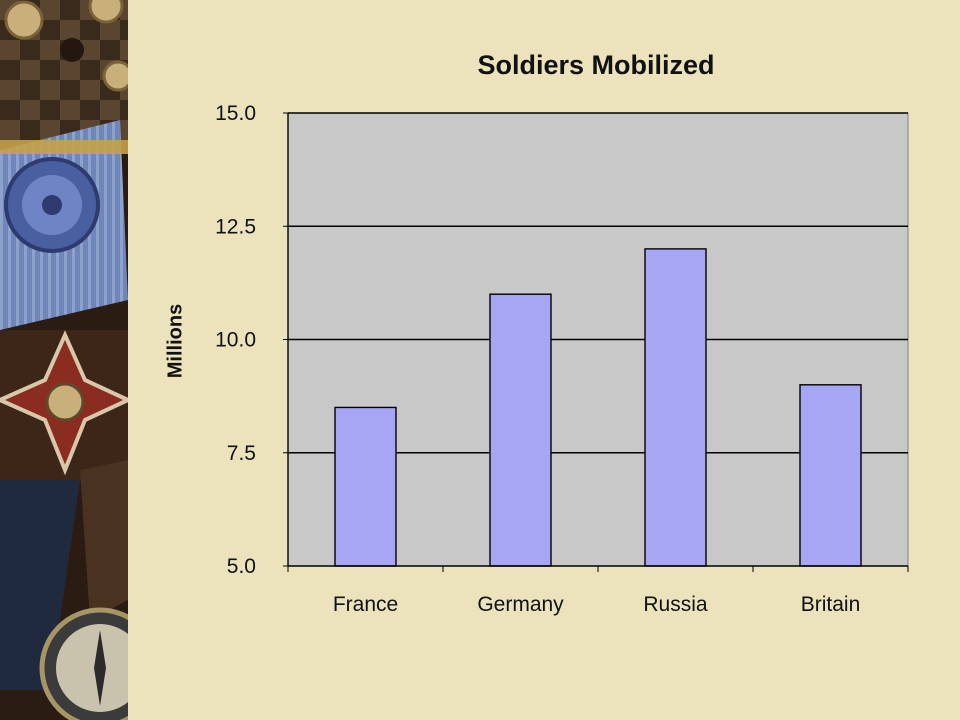 Image resolution: width=960 pixels, height=720 pixels. I want to click on bar-france, so click(365, 486).